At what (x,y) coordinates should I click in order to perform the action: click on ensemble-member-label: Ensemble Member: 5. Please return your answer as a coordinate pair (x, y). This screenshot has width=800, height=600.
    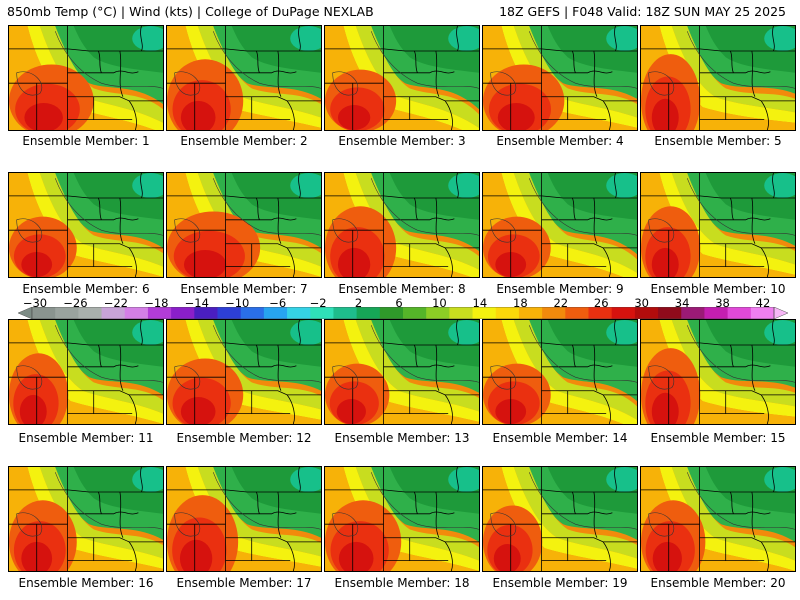
    Looking at the image, I should click on (718, 141).